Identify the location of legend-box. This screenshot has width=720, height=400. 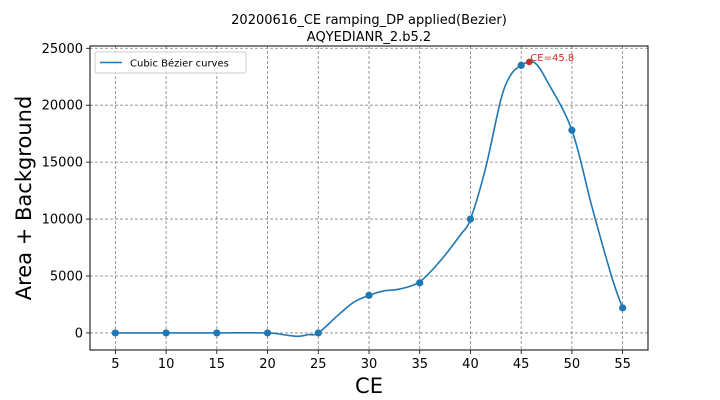
(170, 62).